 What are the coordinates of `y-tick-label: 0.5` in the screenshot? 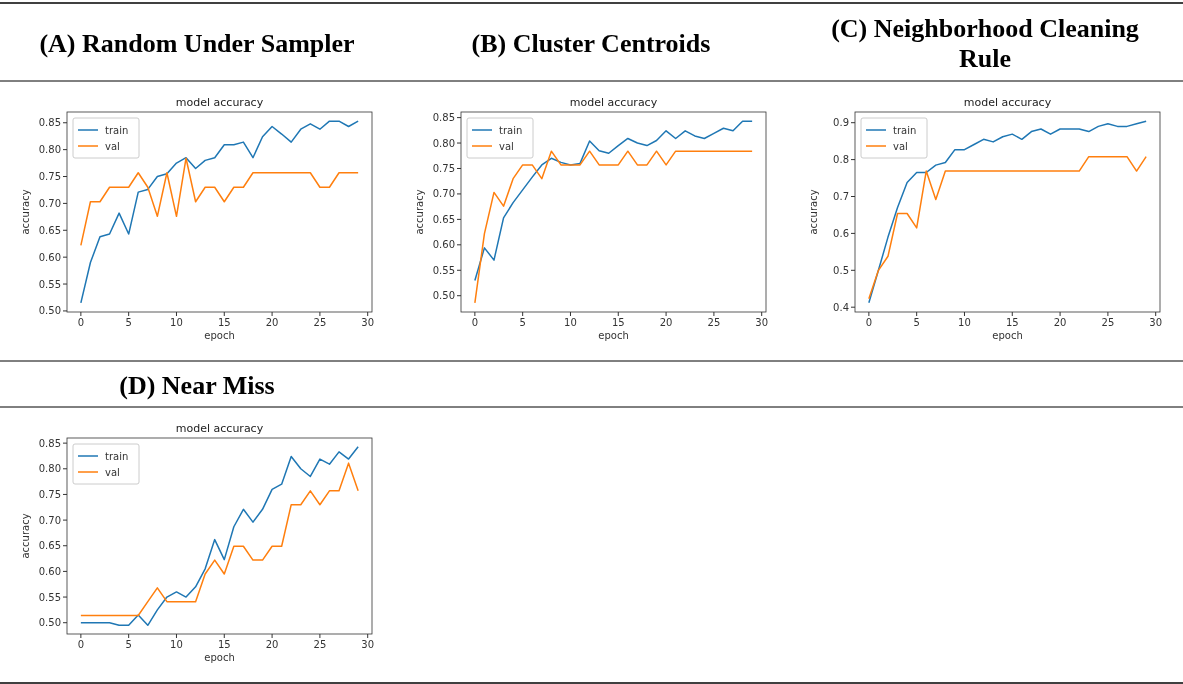 It's located at (841, 270).